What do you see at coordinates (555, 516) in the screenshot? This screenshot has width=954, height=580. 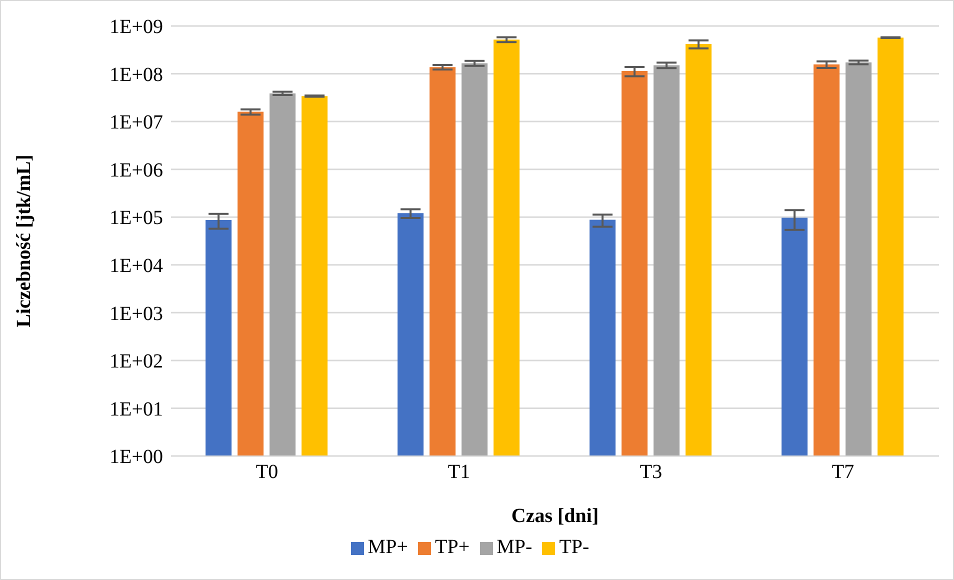 I see `x-axis-title: Czas [dni]` at bounding box center [555, 516].